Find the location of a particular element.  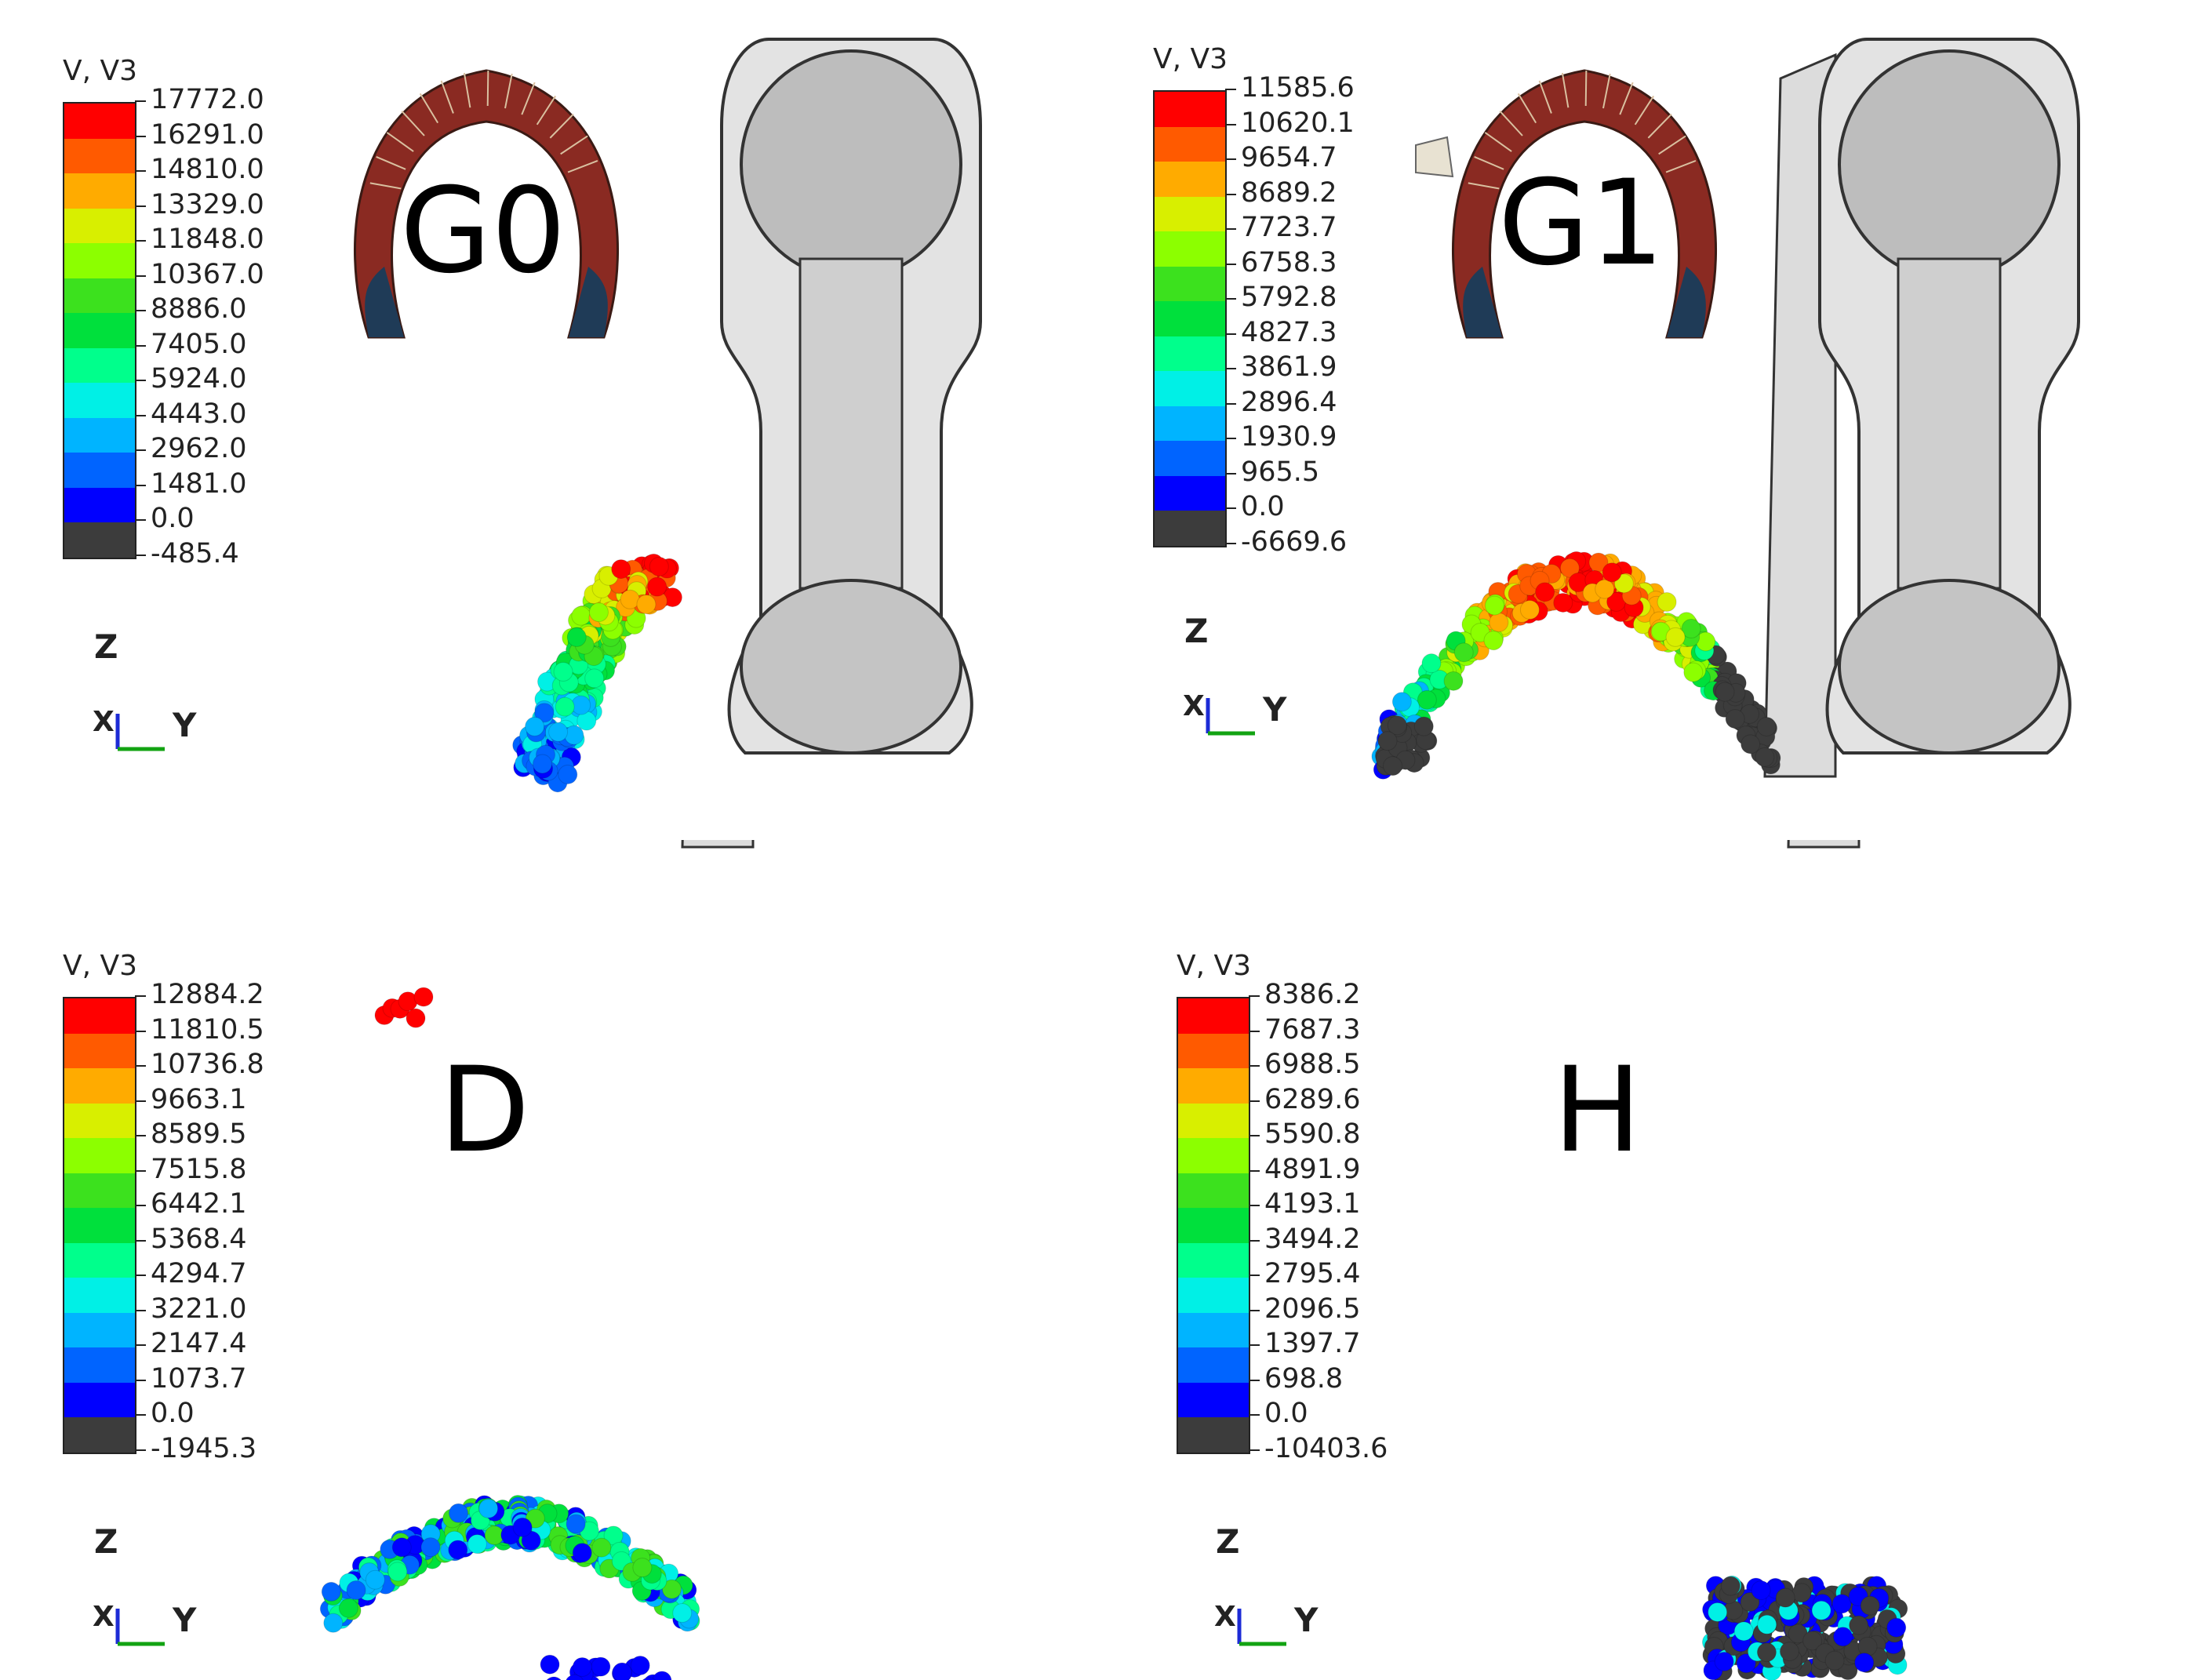

legend-tick-label: 2795.4 is located at coordinates (1304, 1273).